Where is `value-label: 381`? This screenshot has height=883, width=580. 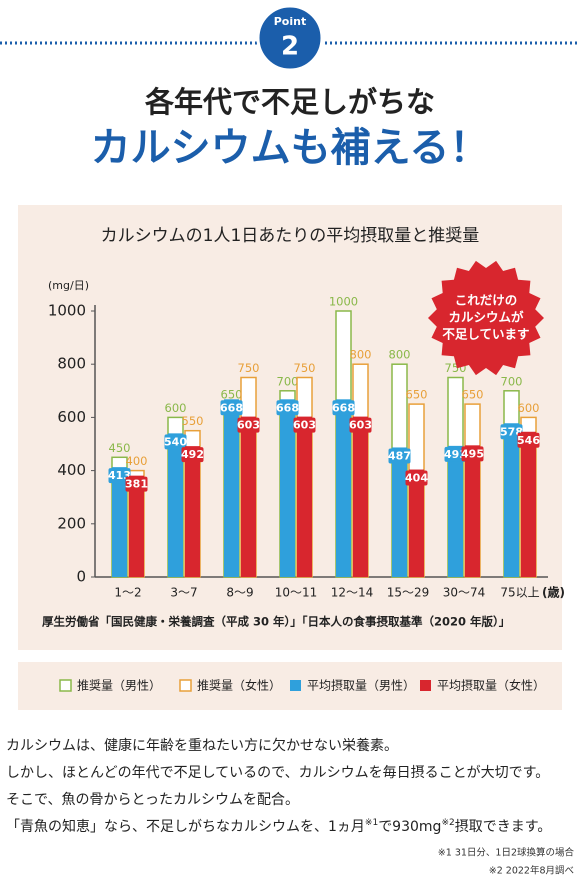 value-label: 381 is located at coordinates (136, 484).